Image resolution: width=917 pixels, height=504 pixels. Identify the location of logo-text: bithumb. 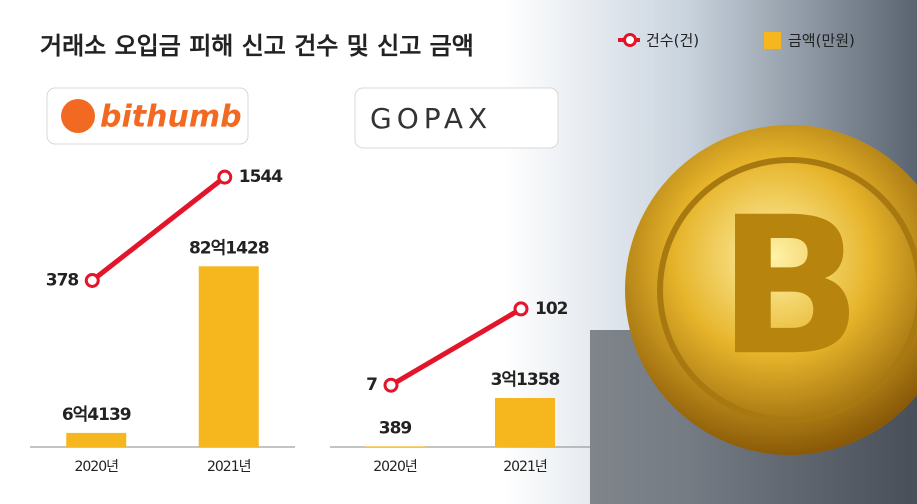
(171, 117).